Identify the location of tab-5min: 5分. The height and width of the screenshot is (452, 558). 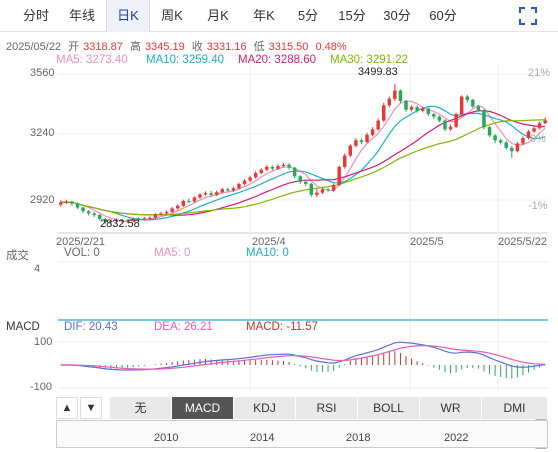
(308, 15).